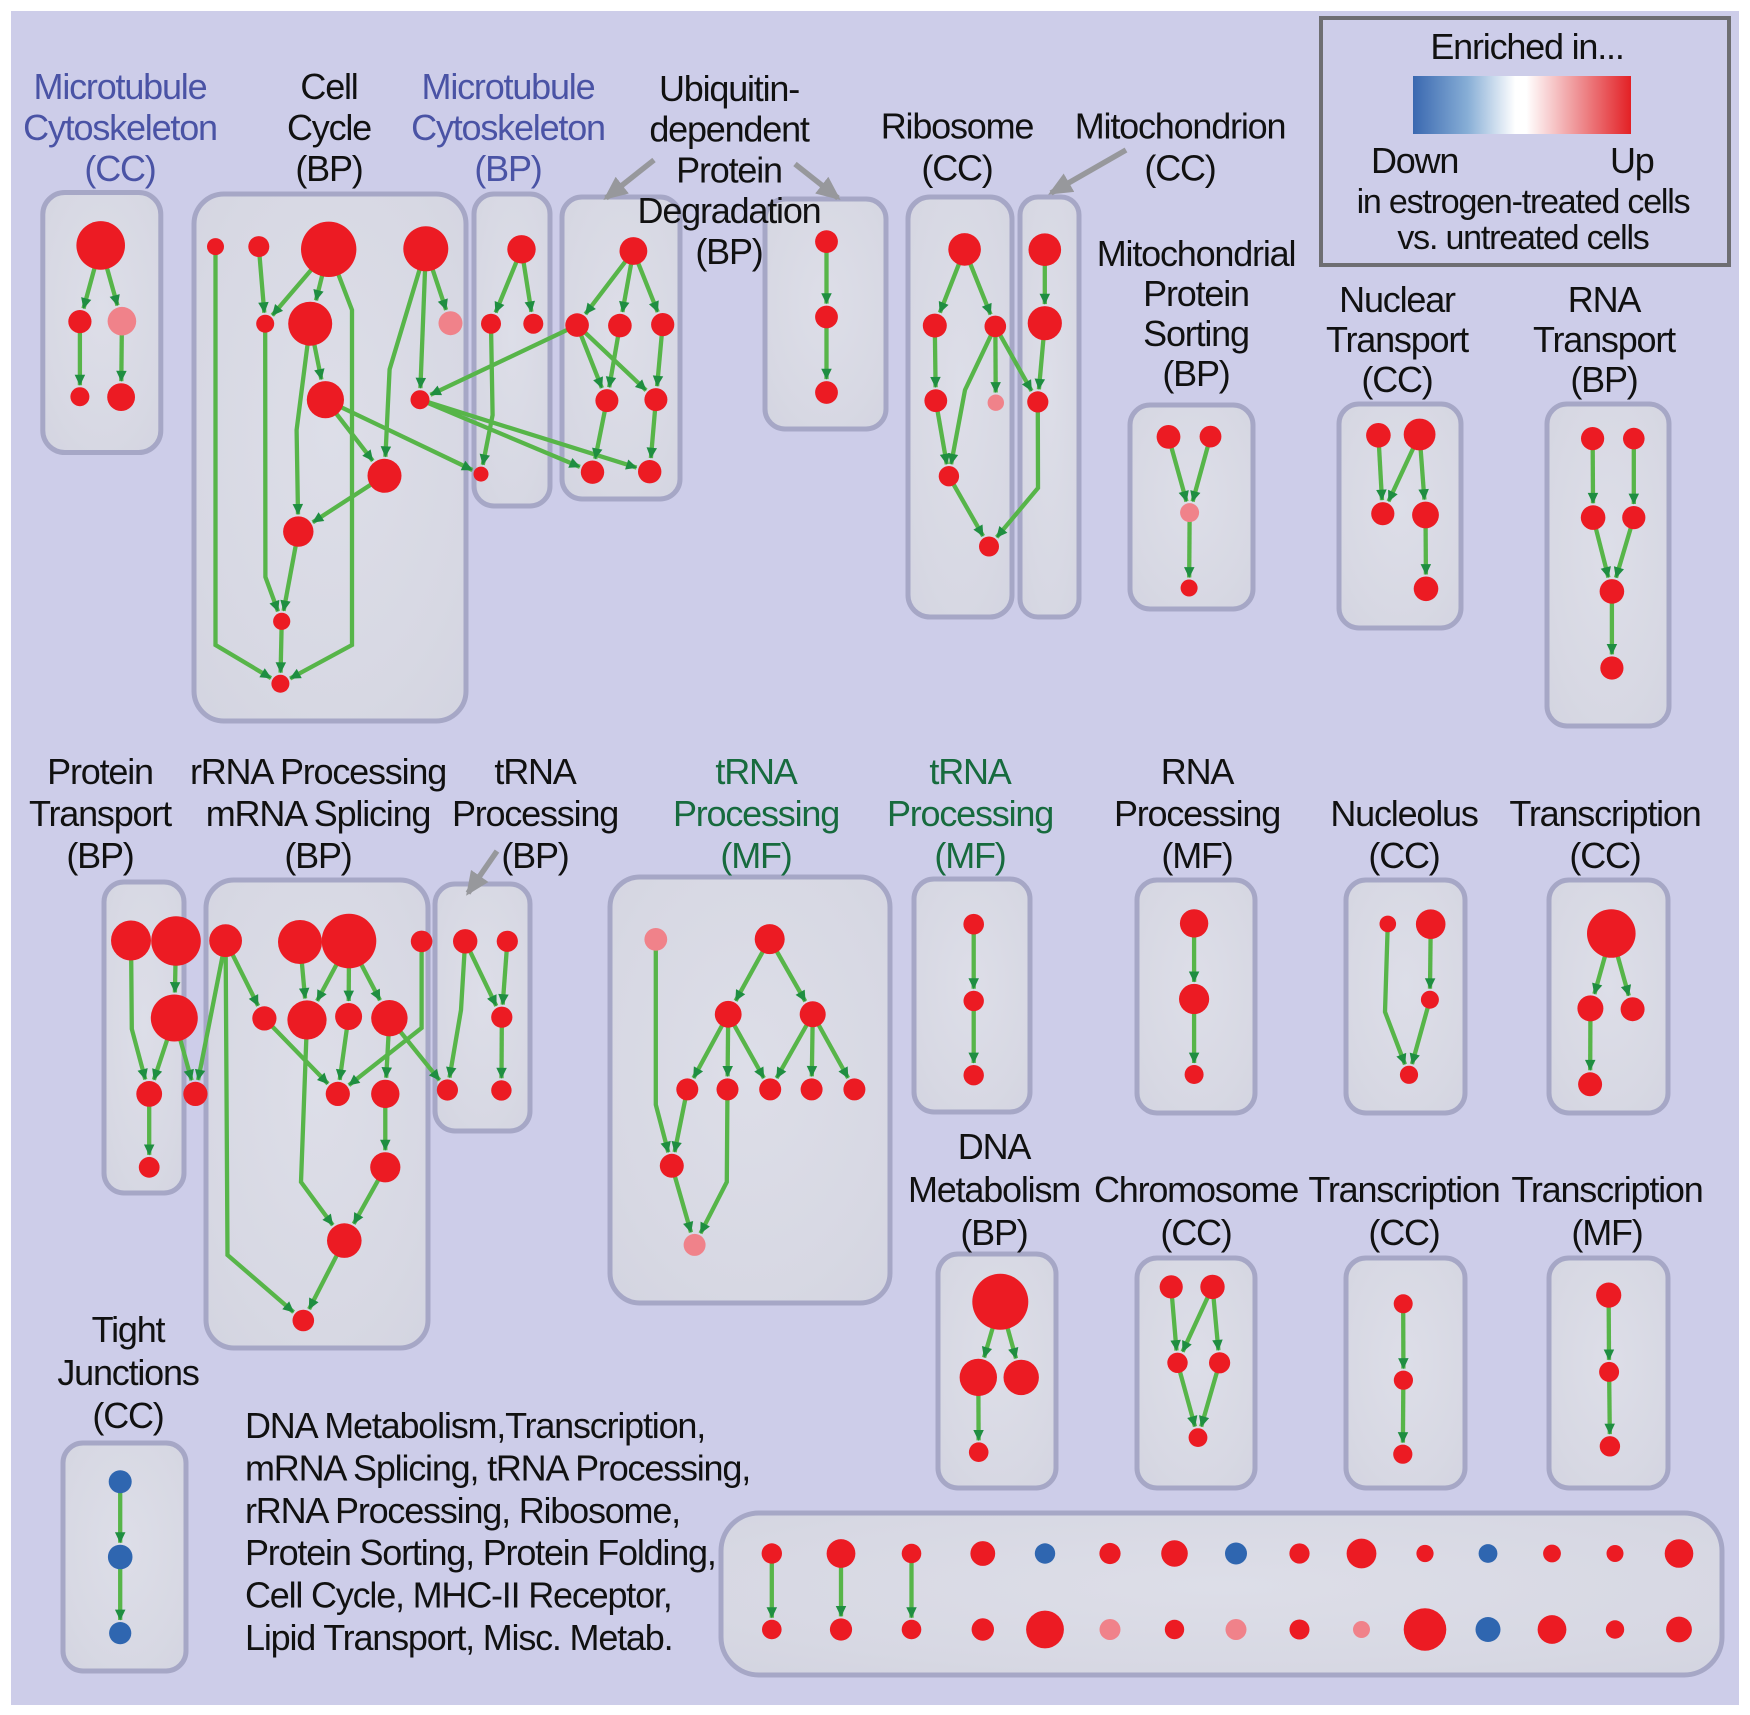 This screenshot has width=1750, height=1715. Describe the element at coordinates (729, 210) in the screenshot. I see `svg-text: Degradation` at that location.